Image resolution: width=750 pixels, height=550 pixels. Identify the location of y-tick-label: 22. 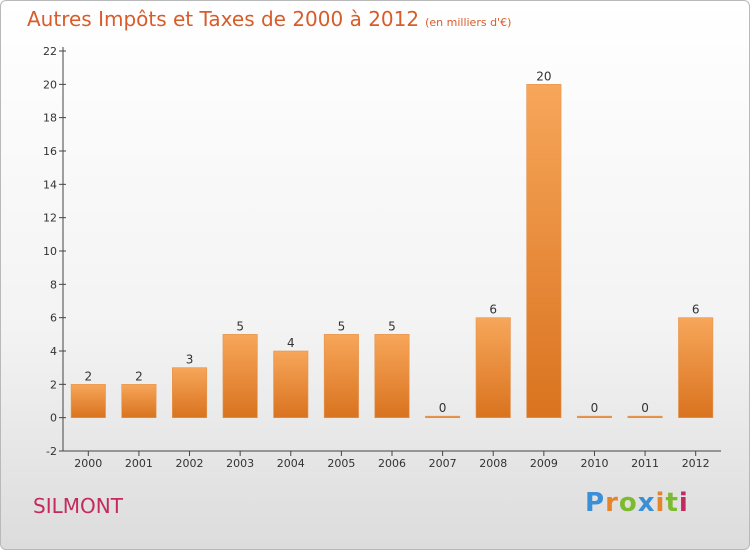
(50, 51).